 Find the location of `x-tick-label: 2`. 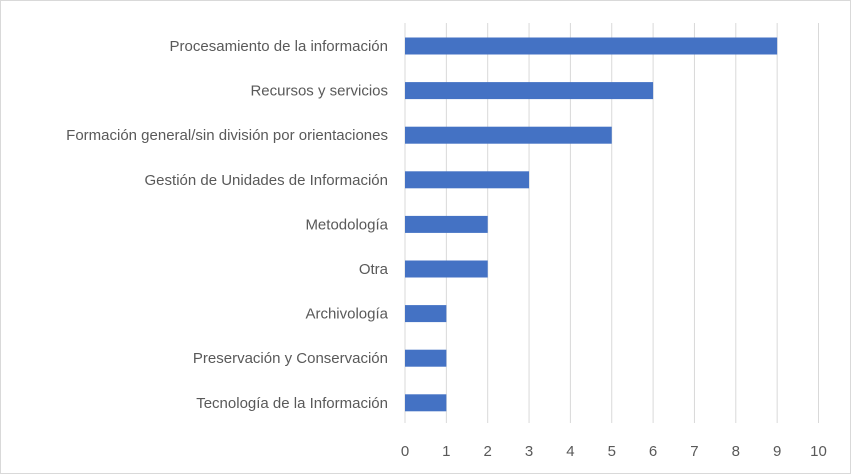

x-tick-label: 2 is located at coordinates (488, 451).